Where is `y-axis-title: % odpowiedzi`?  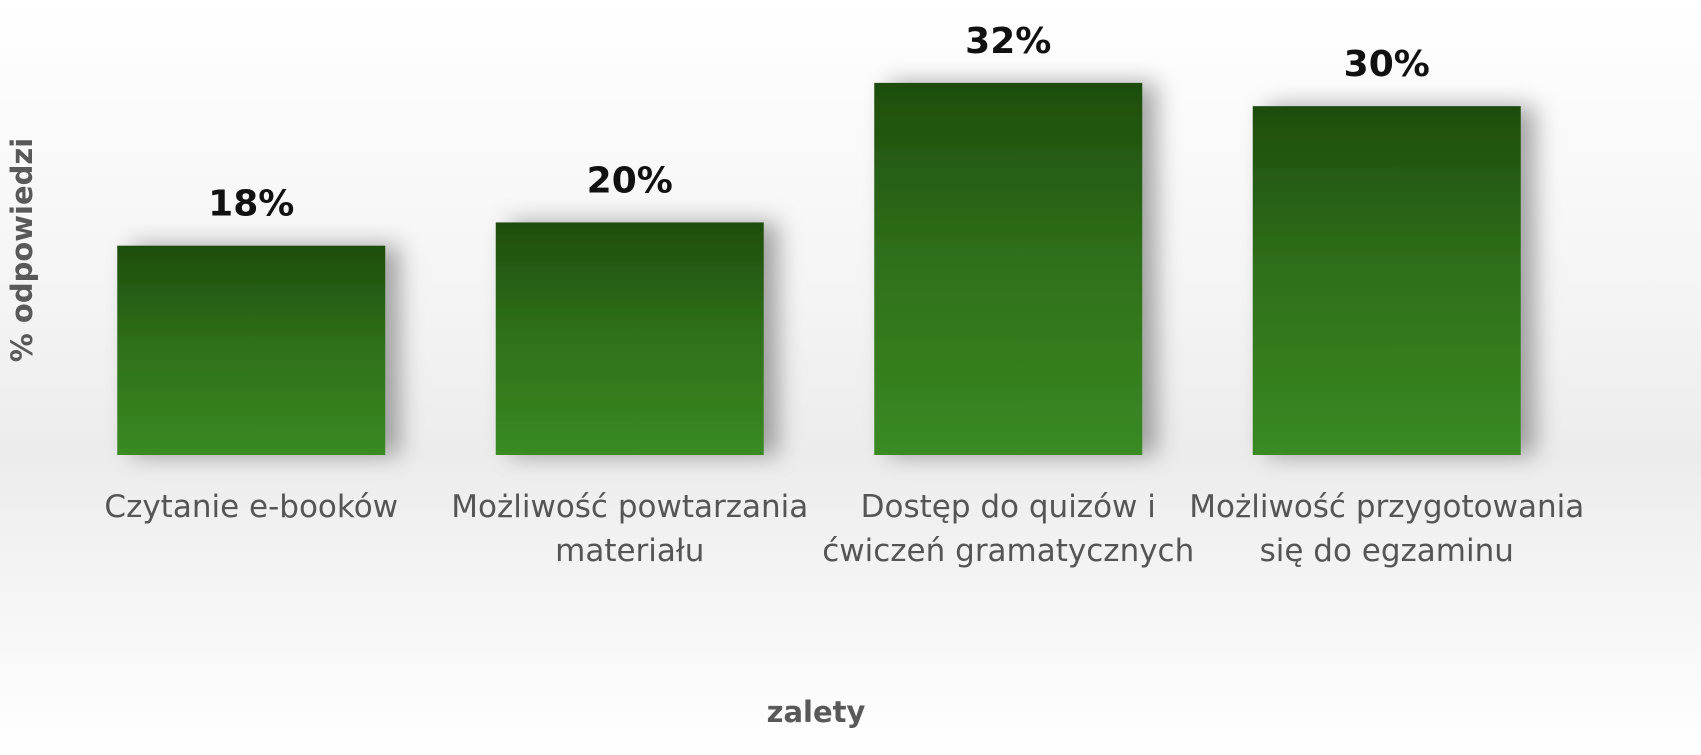
y-axis-title: % odpowiedzi is located at coordinates (22, 250).